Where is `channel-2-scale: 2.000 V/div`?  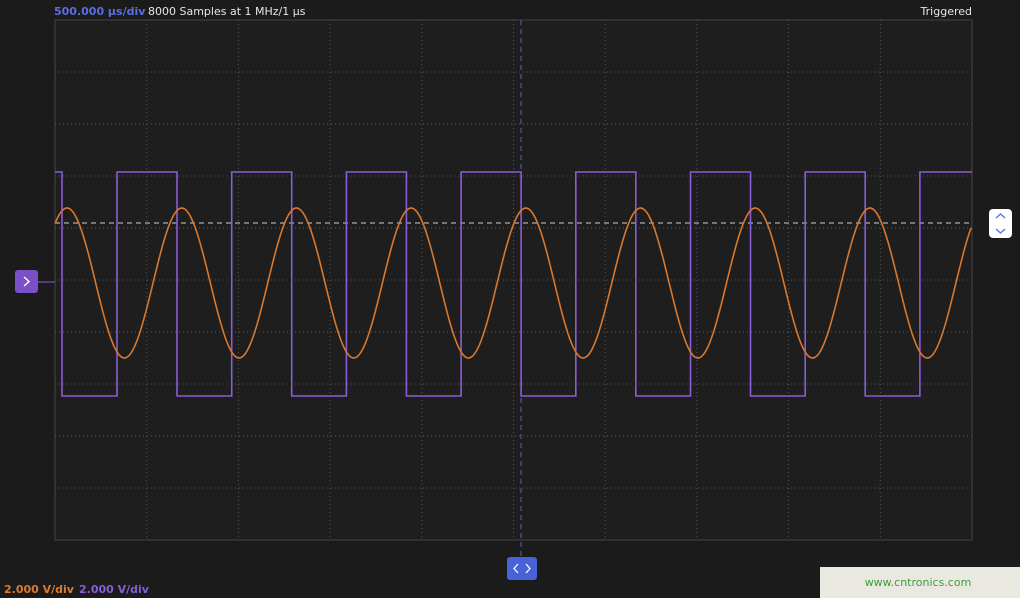 channel-2-scale: 2.000 V/div is located at coordinates (114, 589).